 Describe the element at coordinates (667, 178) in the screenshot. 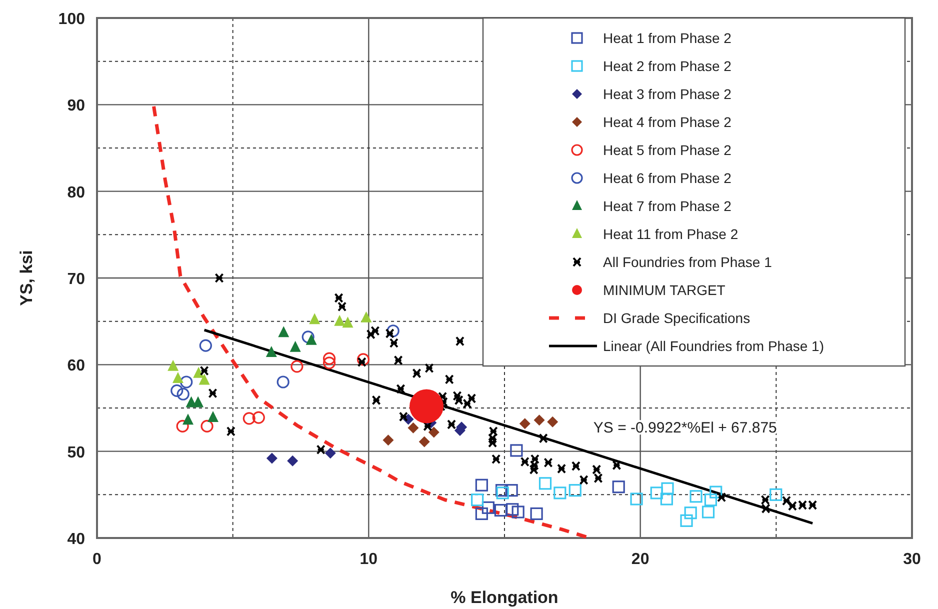

I see `legend-label: Heat 6 from Phase 2` at that location.